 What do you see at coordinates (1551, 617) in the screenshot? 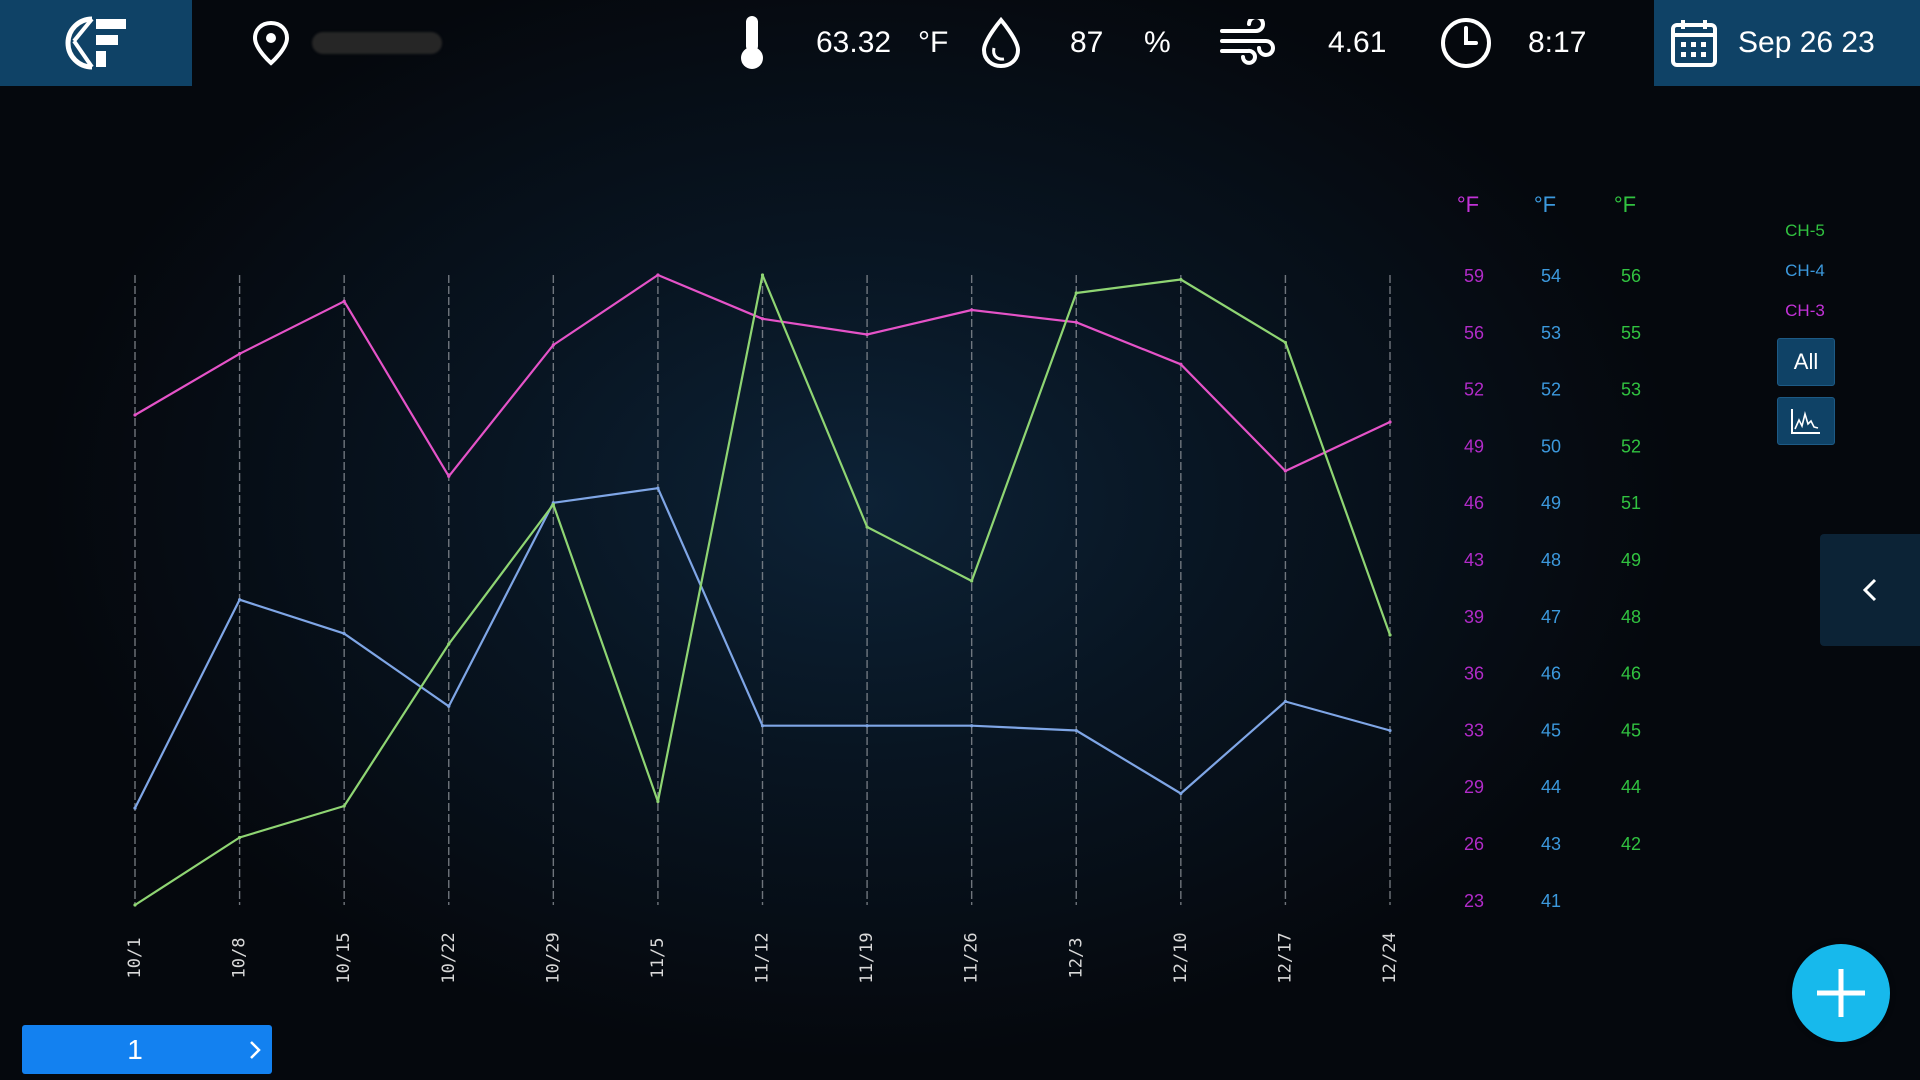
I see `y-tick-label-ch4: 47` at bounding box center [1551, 617].